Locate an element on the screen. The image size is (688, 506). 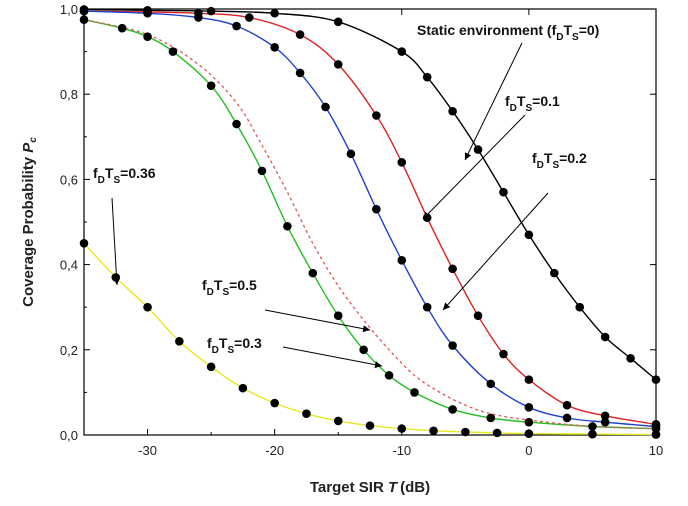
arrow-0.2 is located at coordinates (495, 251).